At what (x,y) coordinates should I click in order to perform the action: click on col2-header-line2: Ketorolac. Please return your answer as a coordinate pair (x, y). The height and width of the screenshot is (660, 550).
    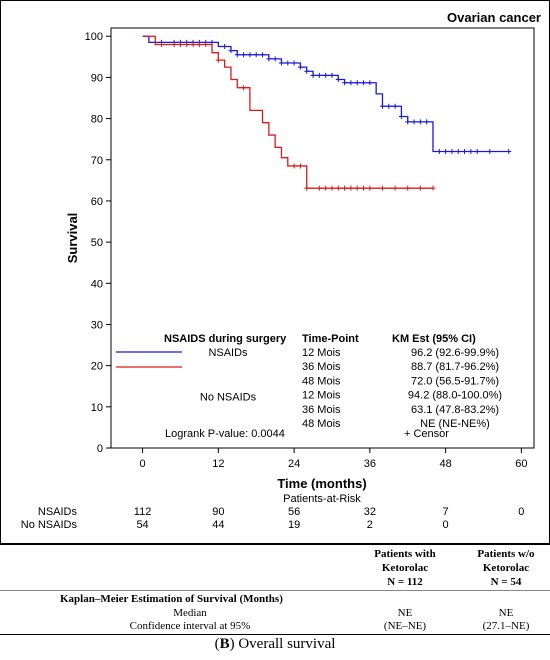
    Looking at the image, I should click on (506, 568).